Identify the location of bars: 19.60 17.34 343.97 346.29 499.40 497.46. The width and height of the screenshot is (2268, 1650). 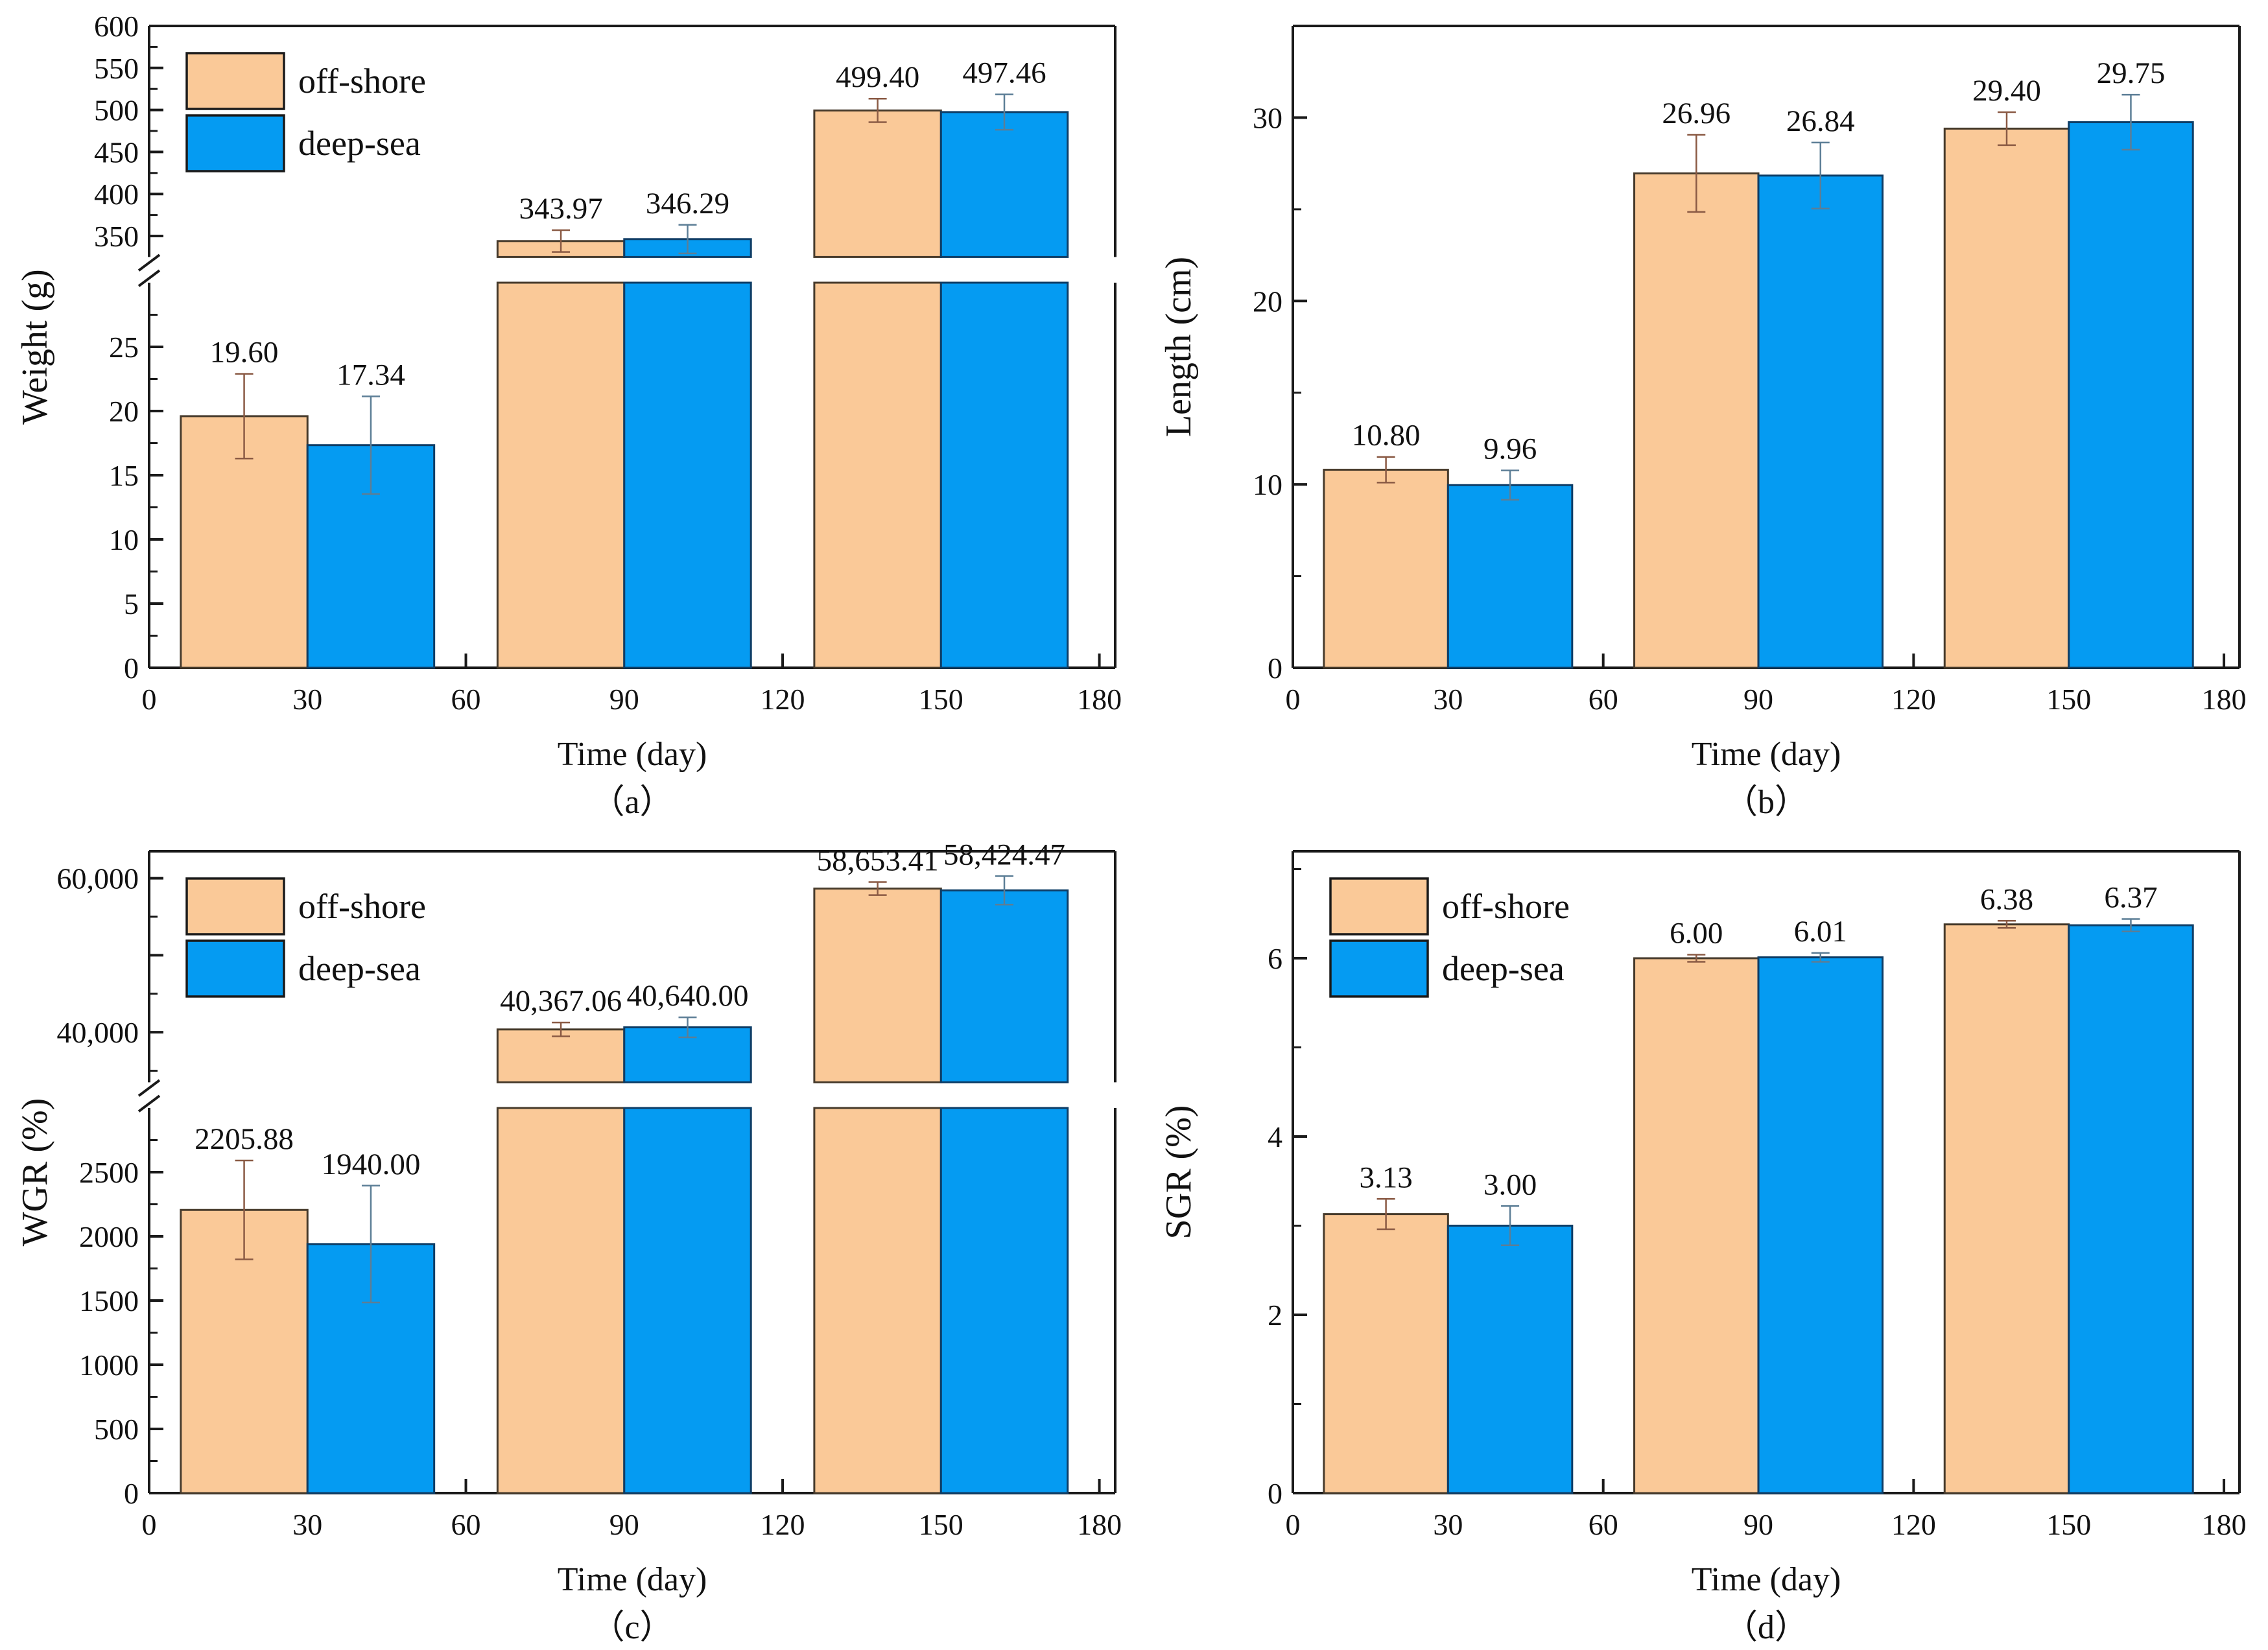
(624, 362).